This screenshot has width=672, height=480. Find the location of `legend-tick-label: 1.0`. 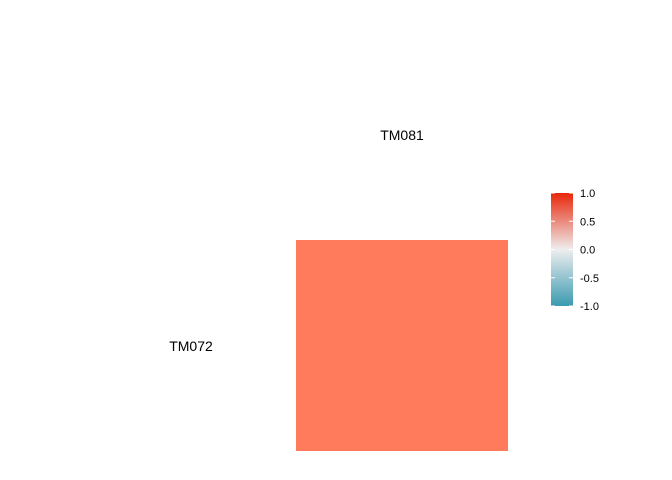

legend-tick-label: 1.0 is located at coordinates (587, 194).